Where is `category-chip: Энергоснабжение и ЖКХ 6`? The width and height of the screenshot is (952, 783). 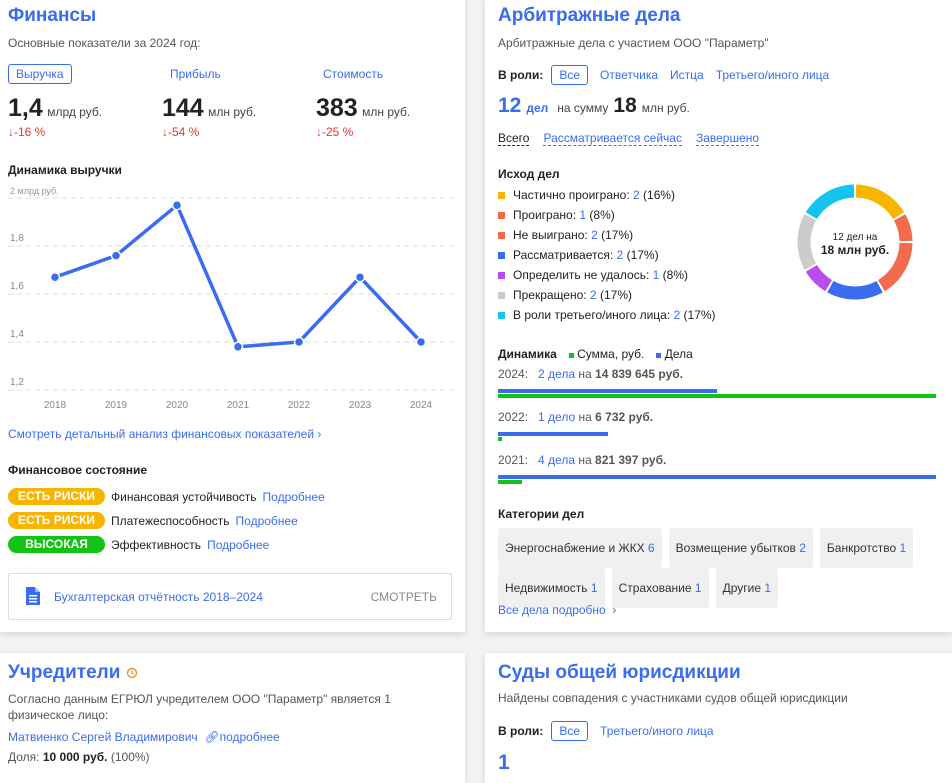
category-chip: Энергоснабжение и ЖКХ 6 is located at coordinates (580, 548).